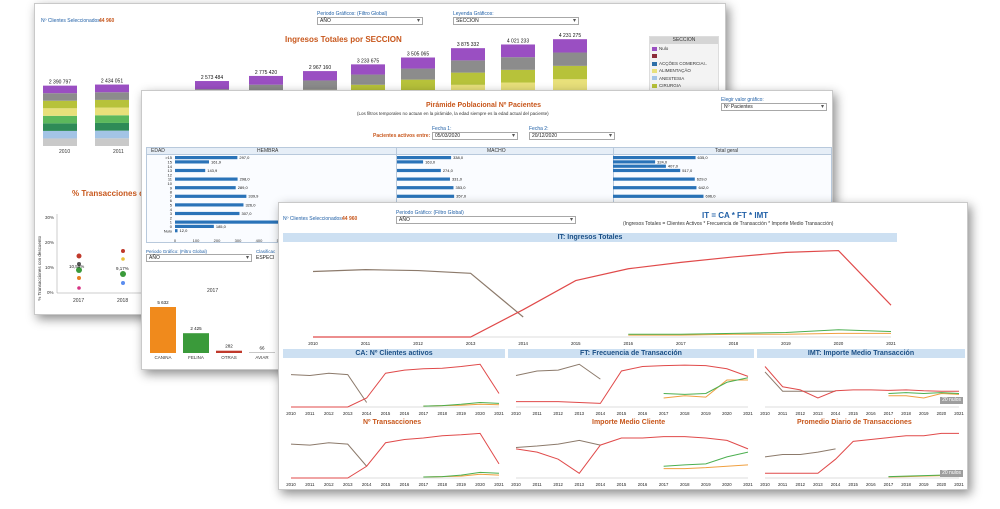 This screenshot has width=1000, height=509. Describe the element at coordinates (655, 56) in the screenshot. I see `legend-item` at that location.